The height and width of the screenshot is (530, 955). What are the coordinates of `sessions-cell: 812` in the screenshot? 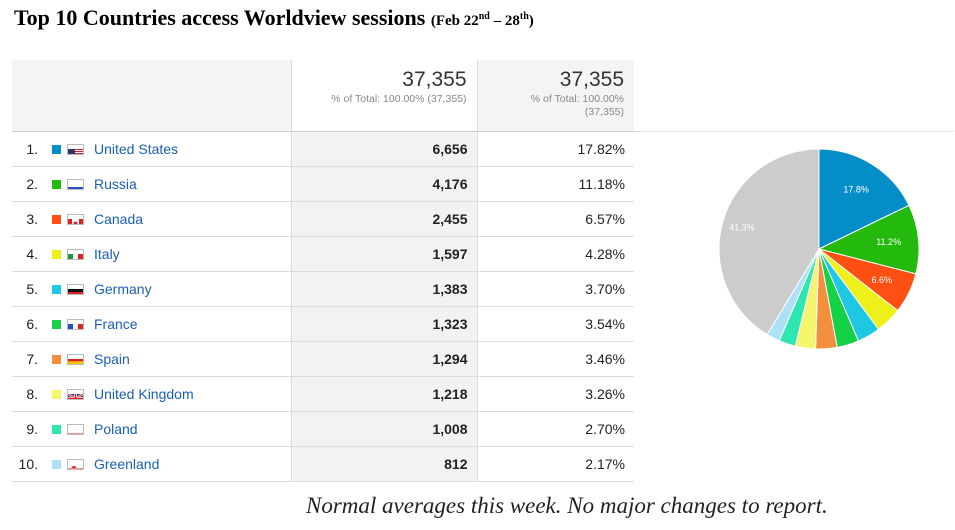 It's located at (383, 464).